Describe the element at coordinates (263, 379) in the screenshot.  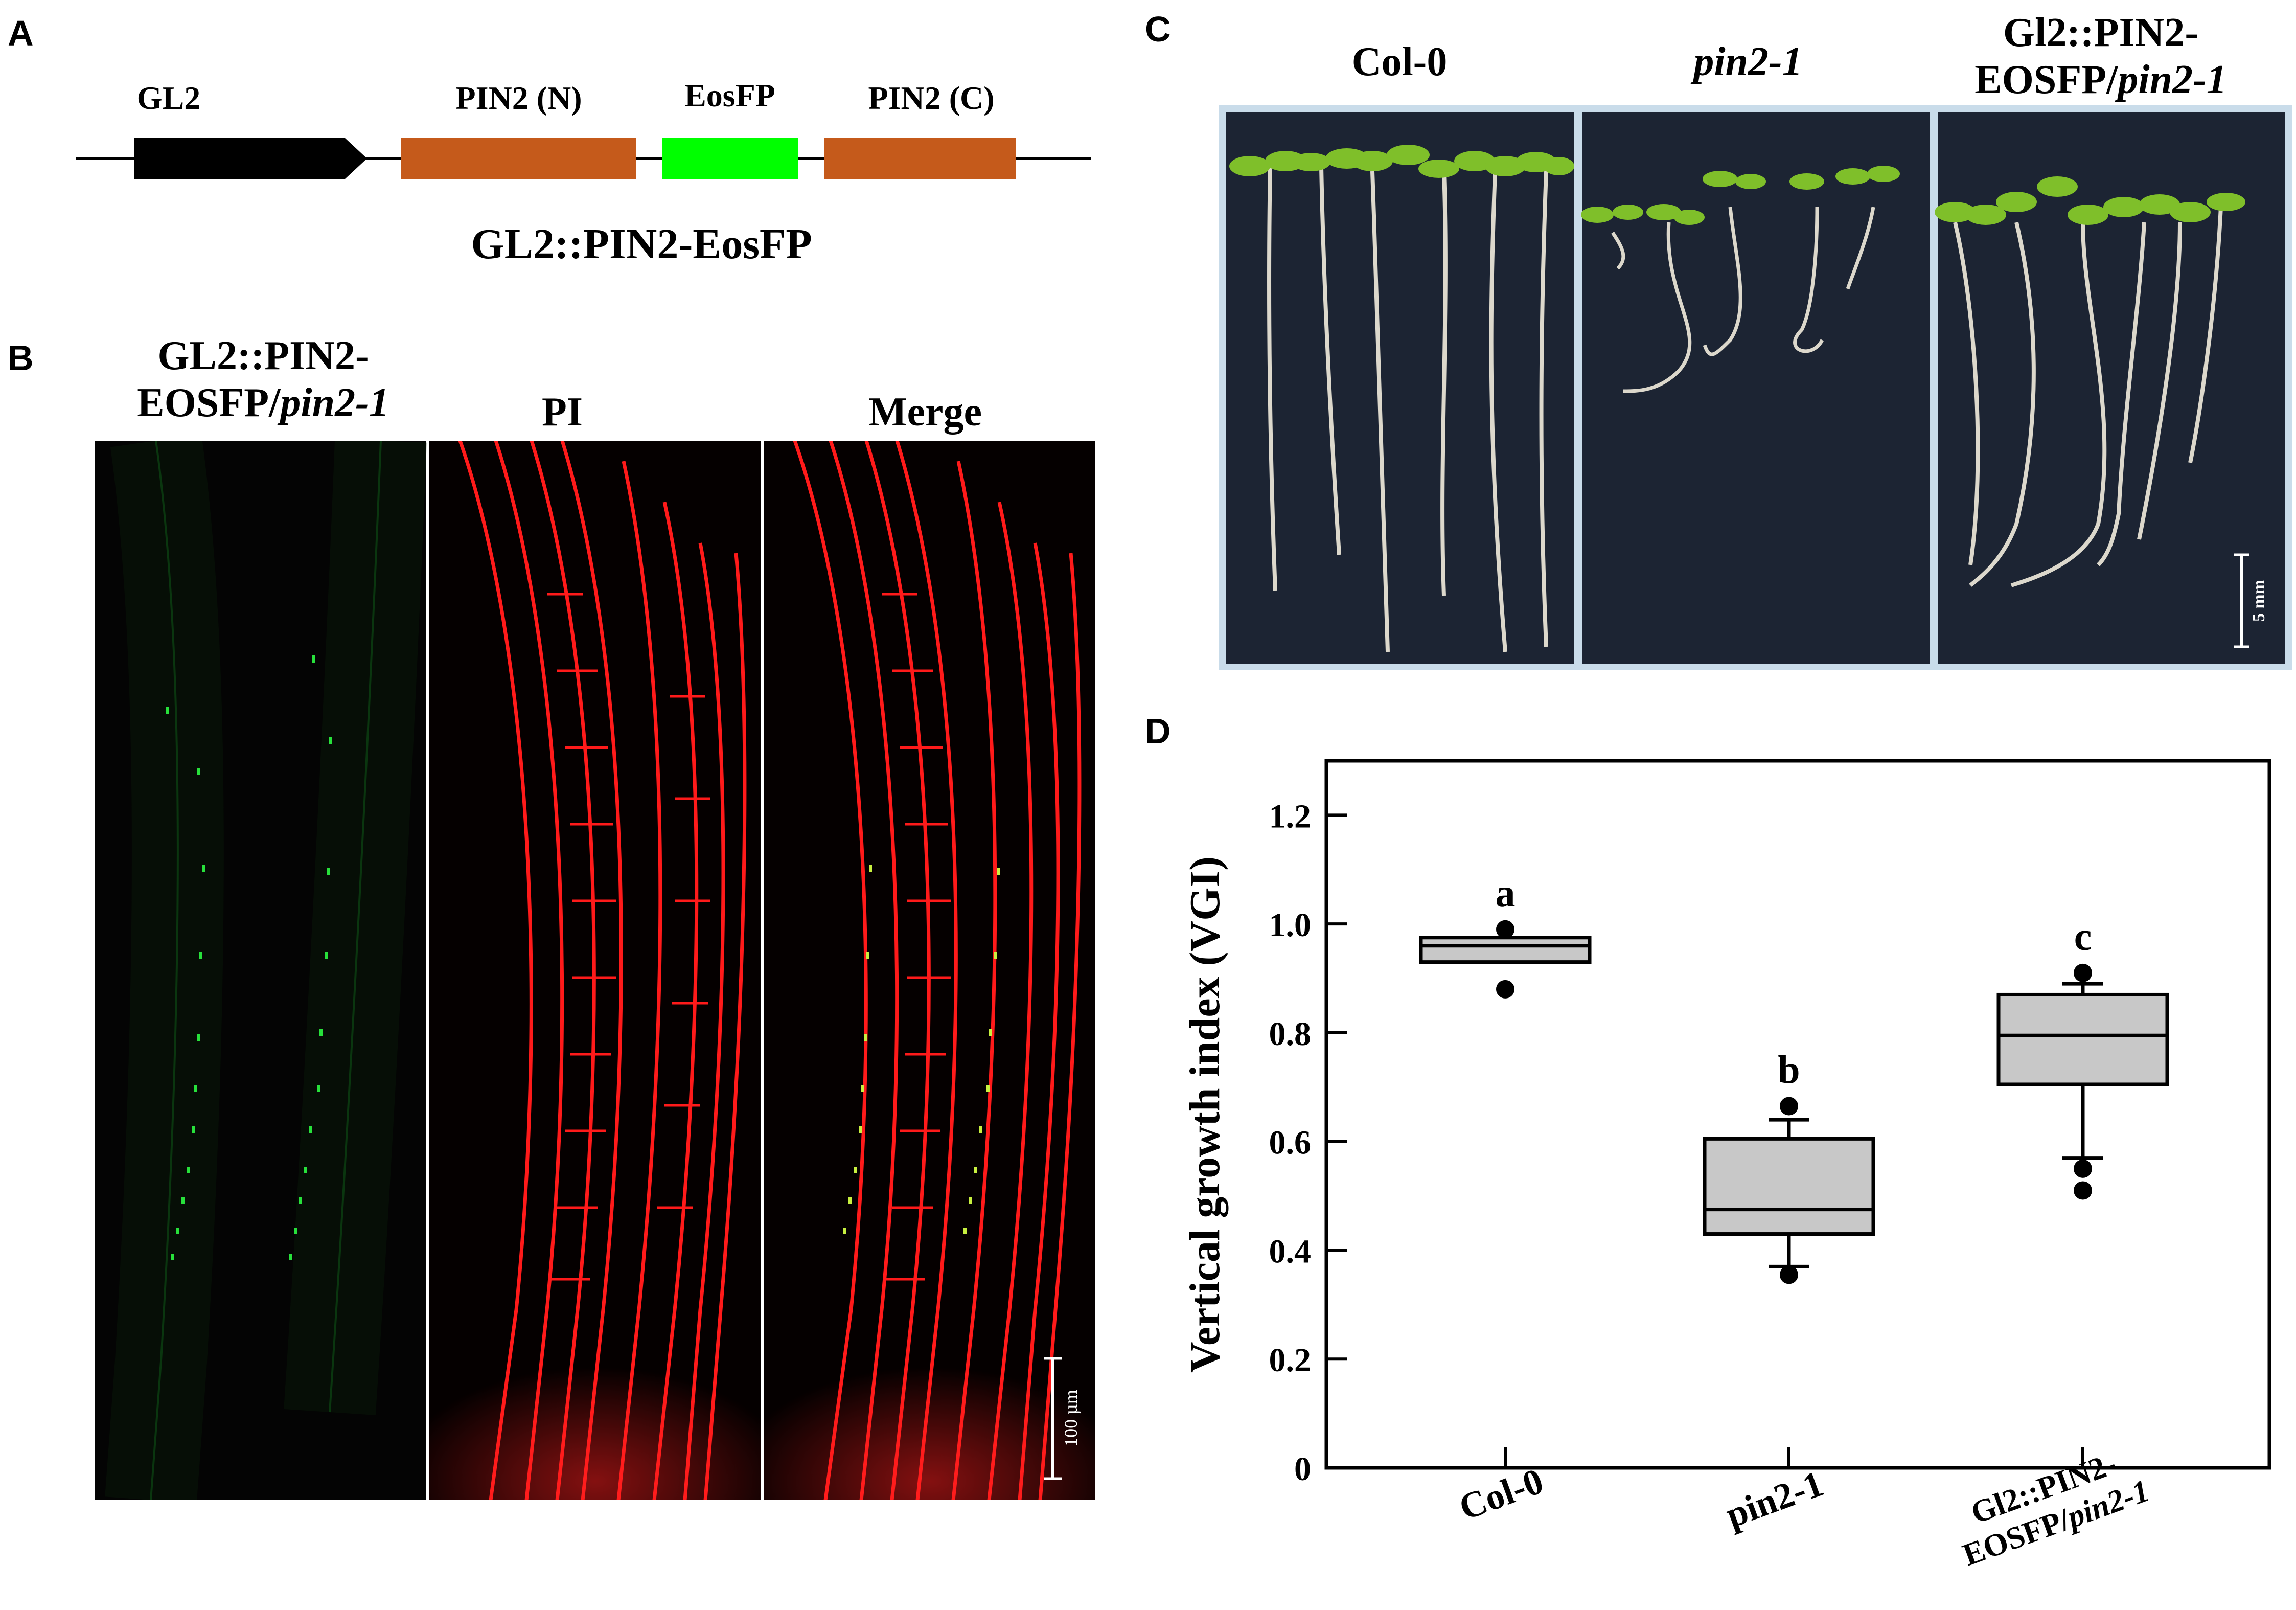
I see `panel-b-col1-header: GL2::PIN2- EOSFP/pin2-1` at that location.